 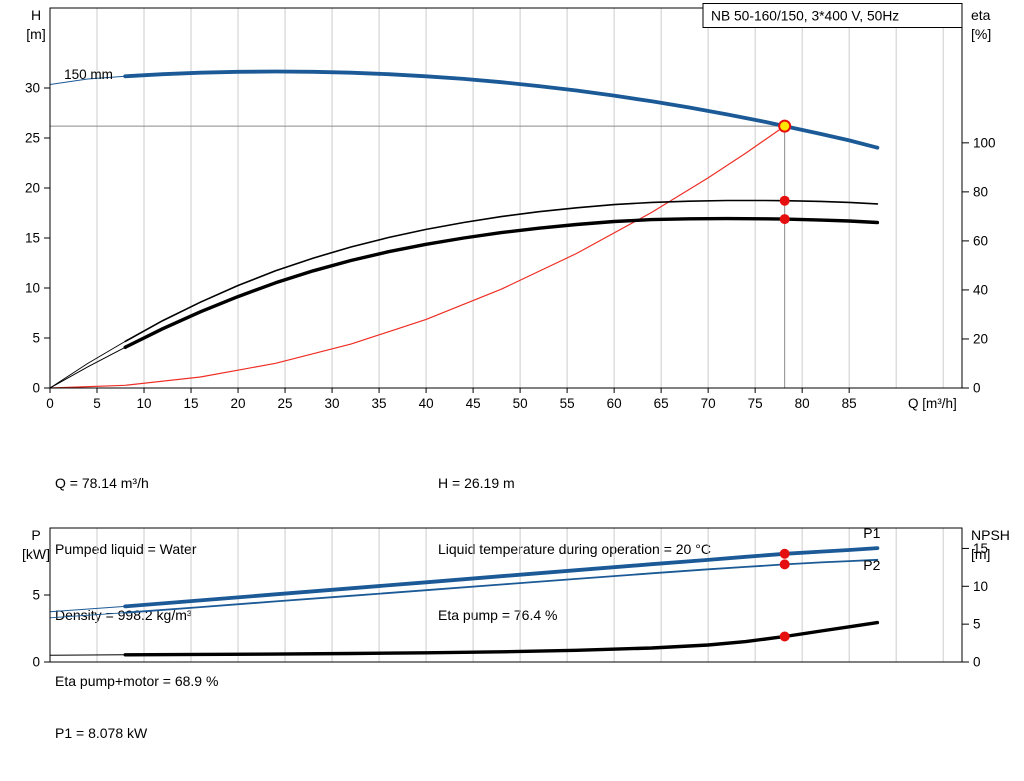 What do you see at coordinates (32, 238) in the screenshot?
I see `y-left-tick-label: 15` at bounding box center [32, 238].